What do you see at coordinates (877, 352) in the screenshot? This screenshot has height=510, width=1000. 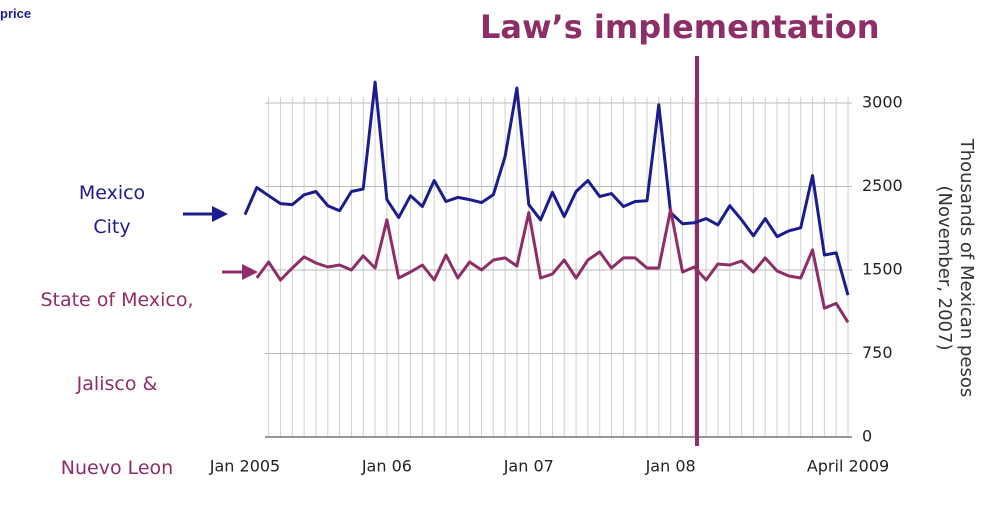 I see `y-tick-label: 750` at bounding box center [877, 352].